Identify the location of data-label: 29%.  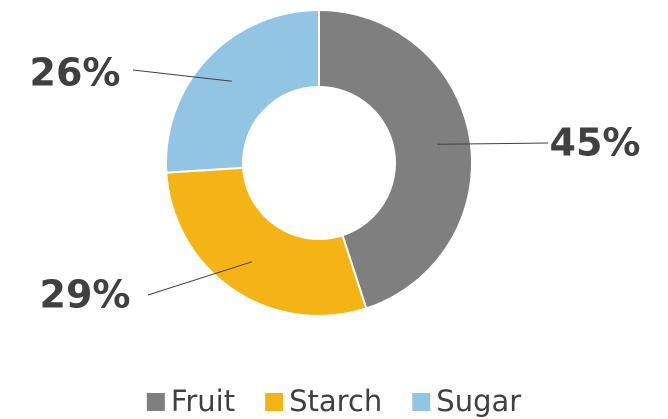
(85, 295).